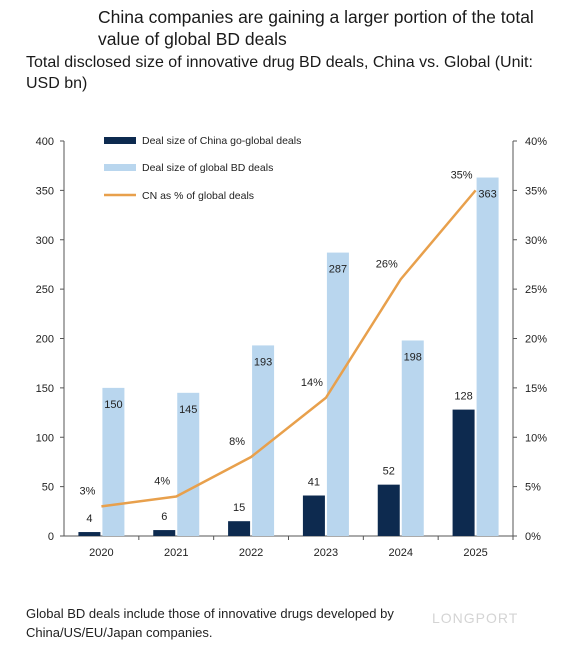 The height and width of the screenshot is (647, 575). Describe the element at coordinates (45, 290) in the screenshot. I see `y-left-tick-label: 250` at that location.